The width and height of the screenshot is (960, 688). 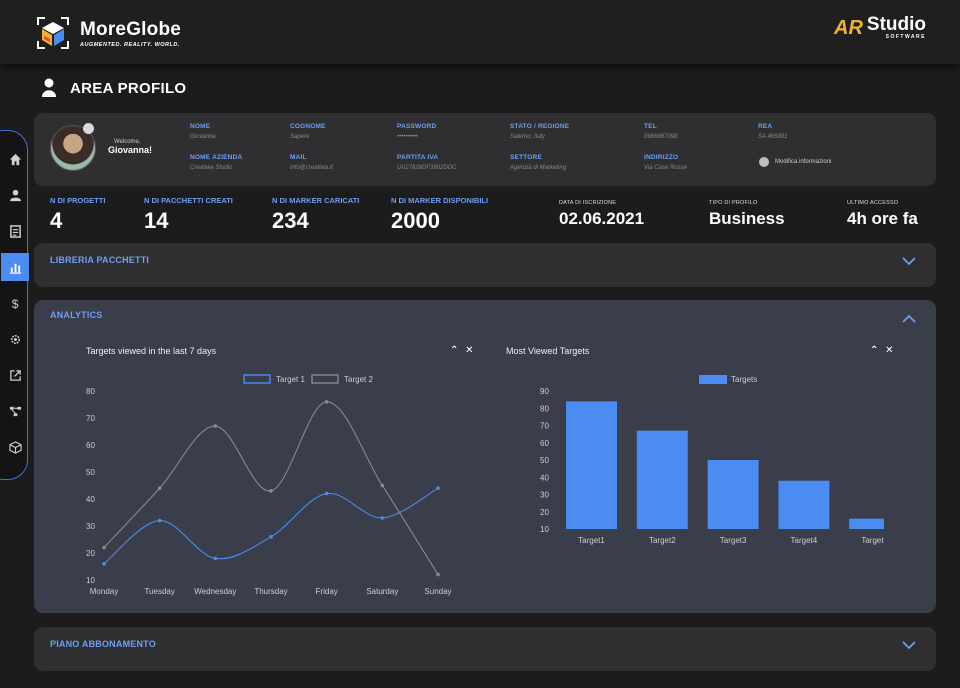 I want to click on field-value: Giovanna, so click(x=203, y=137).